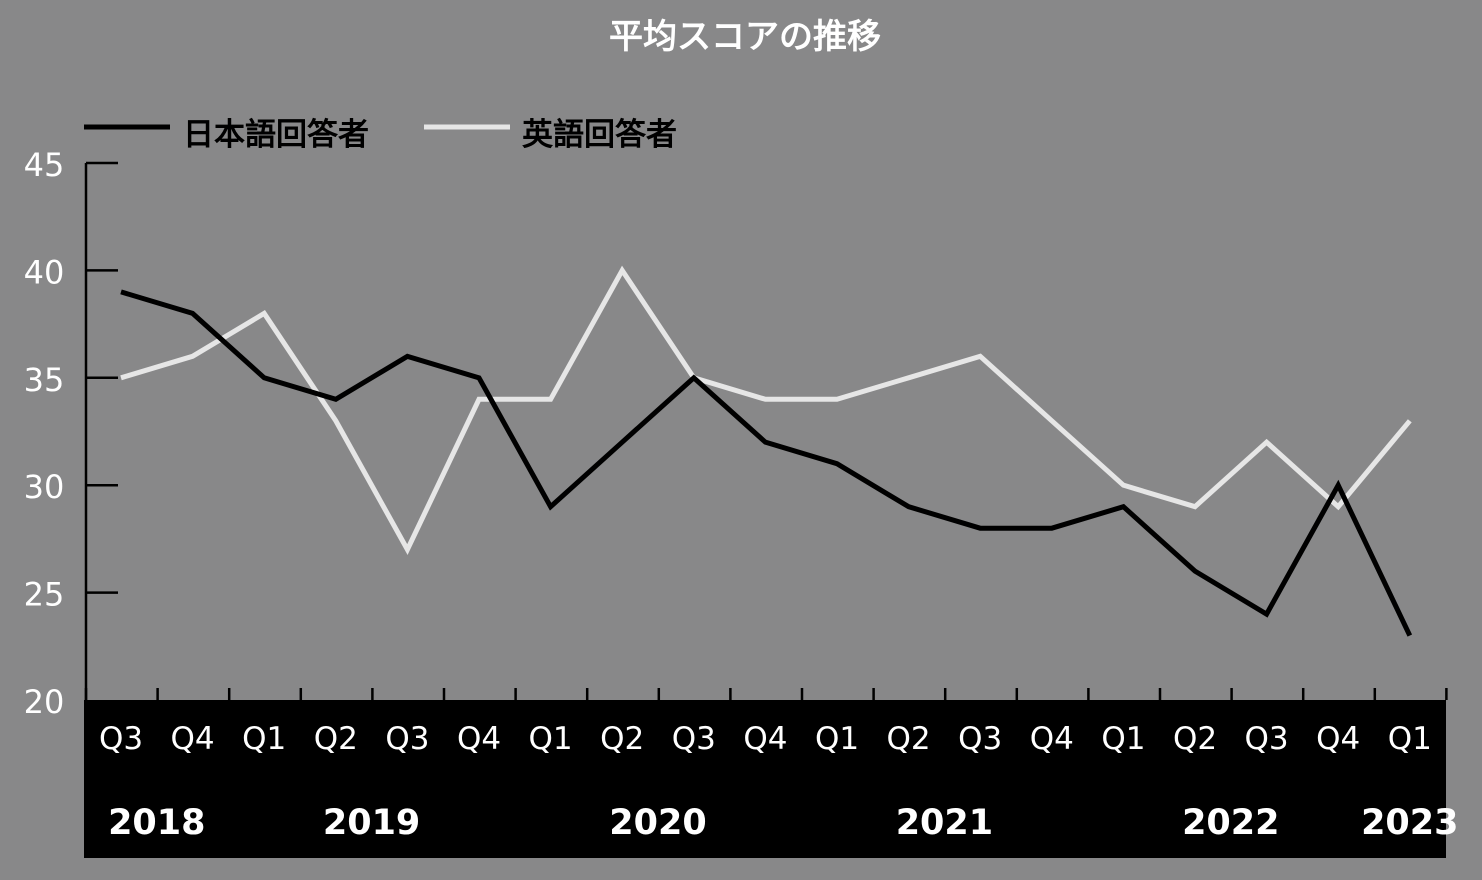 The width and height of the screenshot is (1482, 880). I want to click on y-tick-label: 45, so click(44, 165).